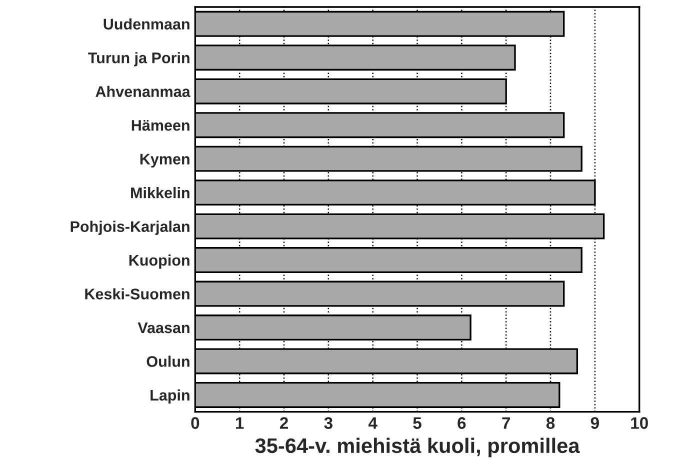 Image resolution: width=673 pixels, height=468 pixels. I want to click on x-tick-label: 0, so click(195, 423).